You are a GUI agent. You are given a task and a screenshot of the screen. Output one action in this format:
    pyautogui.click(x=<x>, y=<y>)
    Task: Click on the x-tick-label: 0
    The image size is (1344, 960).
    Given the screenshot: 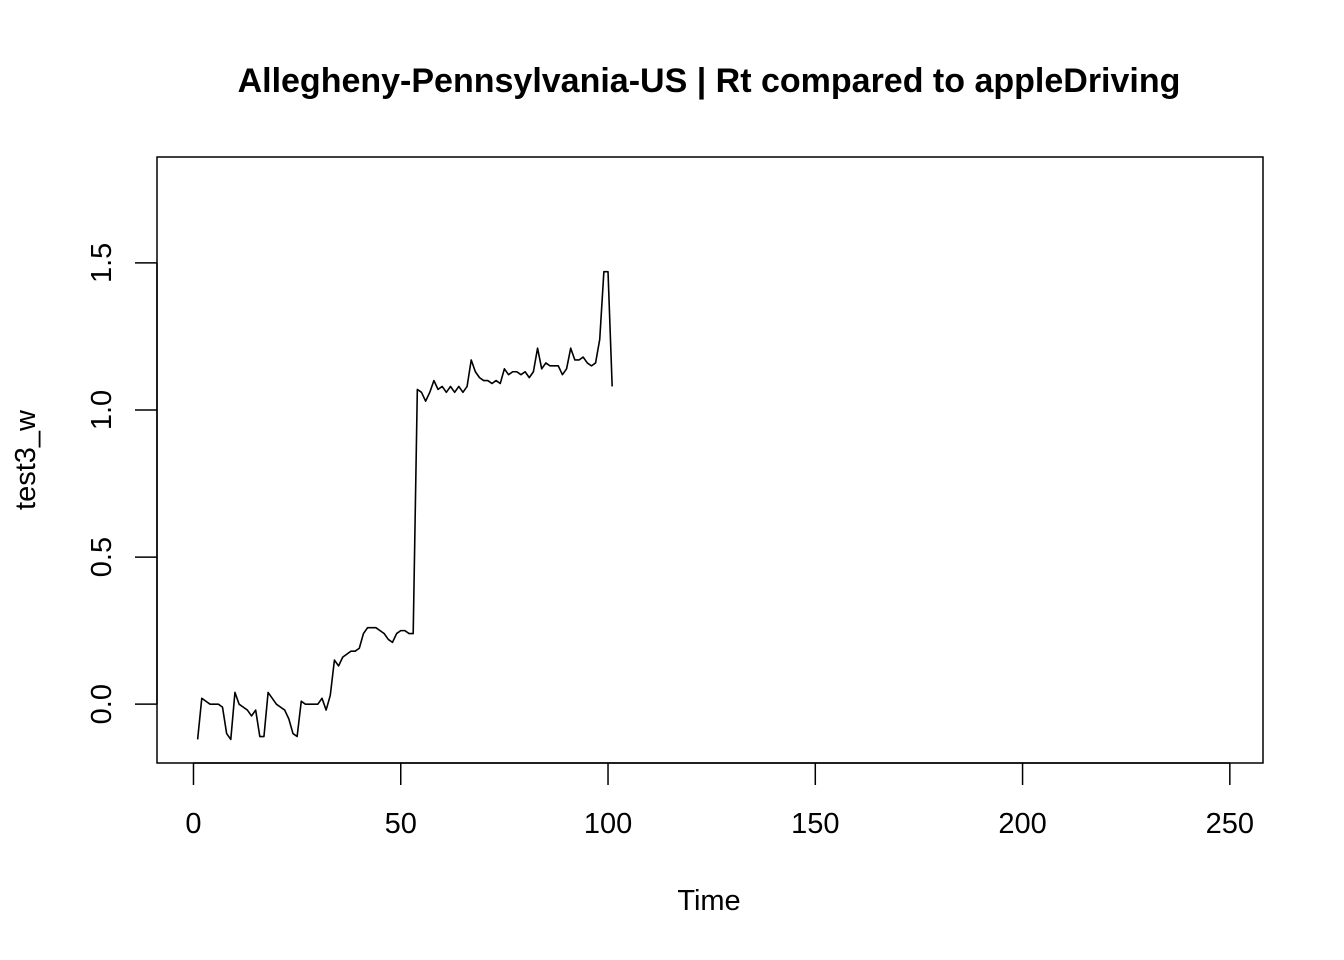 What is the action you would take?
    pyautogui.click(x=193, y=824)
    